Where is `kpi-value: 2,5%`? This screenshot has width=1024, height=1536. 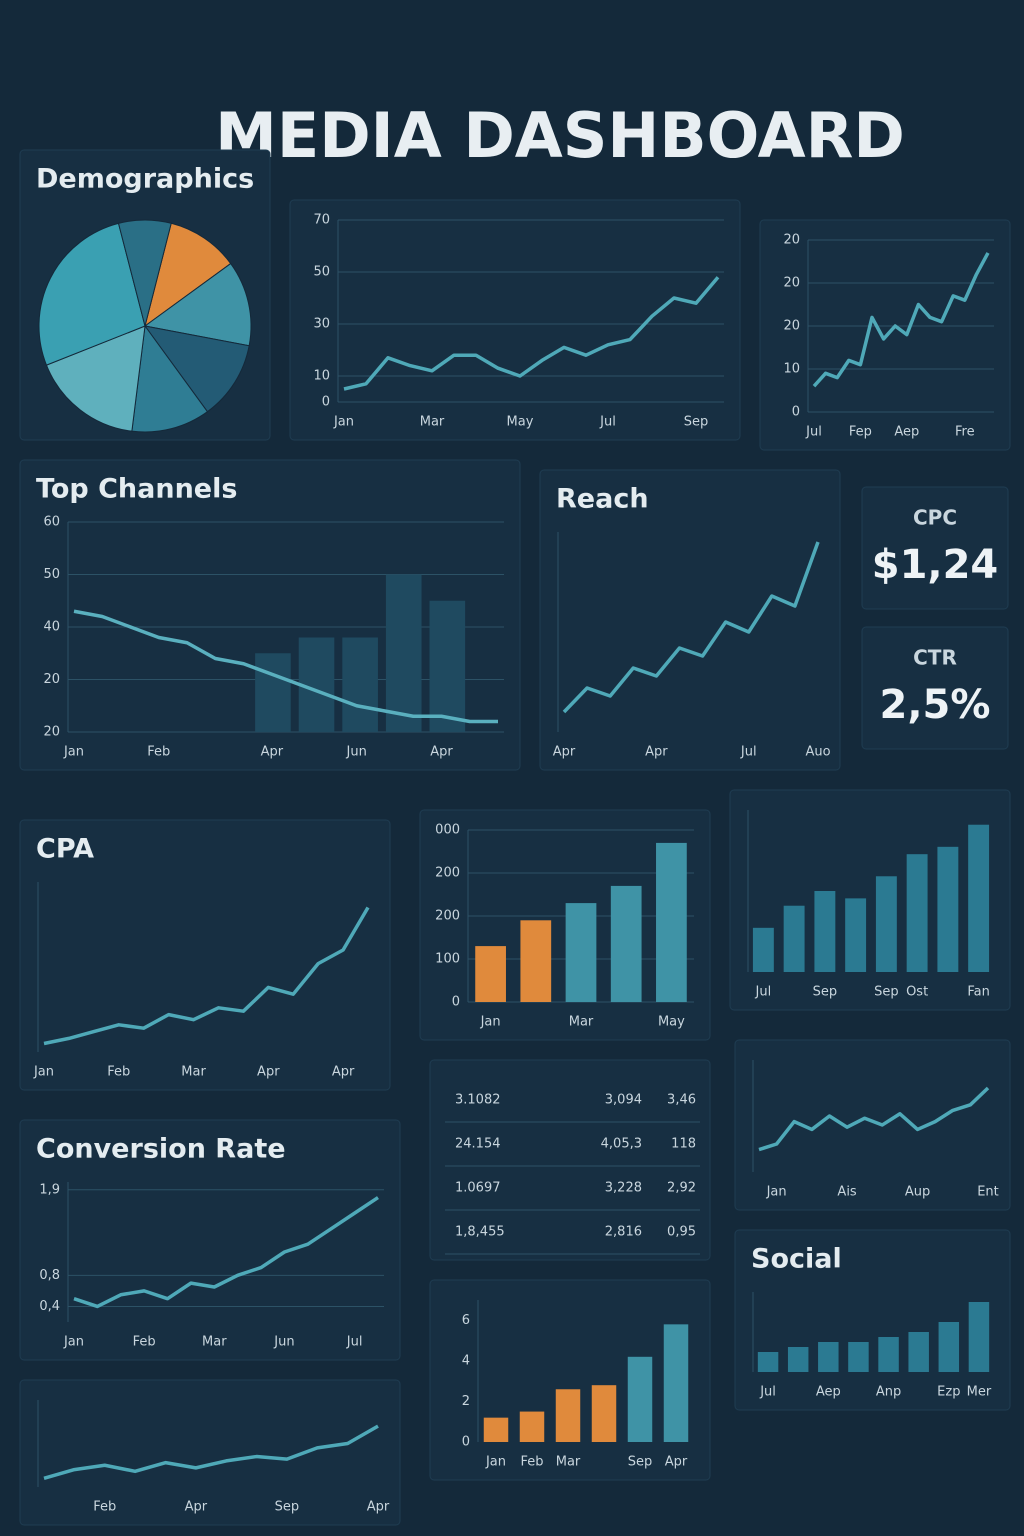 kpi-value: 2,5% is located at coordinates (935, 705).